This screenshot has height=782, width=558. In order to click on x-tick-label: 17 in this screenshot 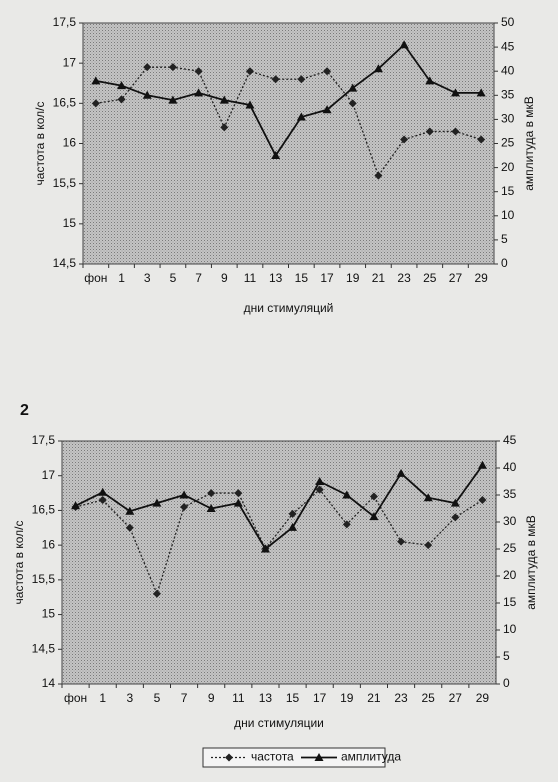, I will do `click(320, 698)`.